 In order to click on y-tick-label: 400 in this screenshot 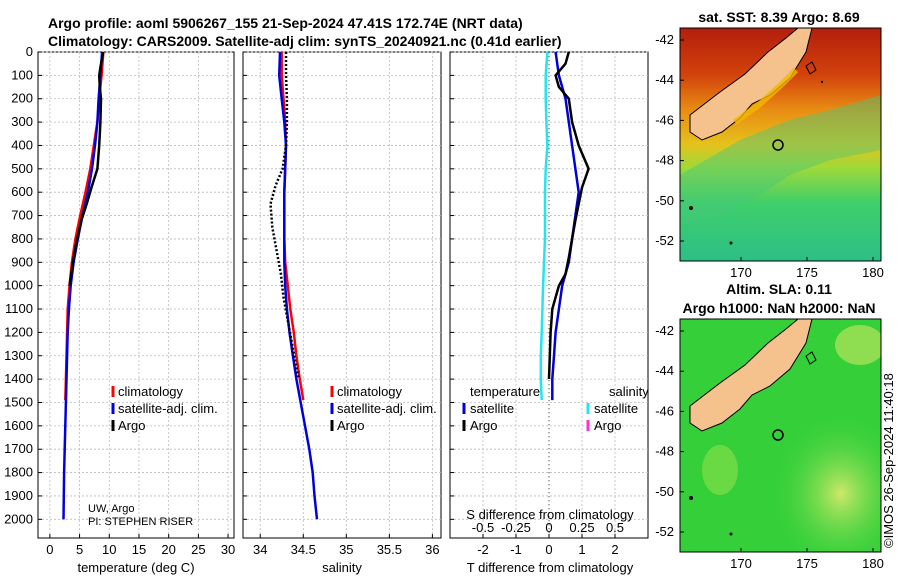, I will do `click(22, 144)`.